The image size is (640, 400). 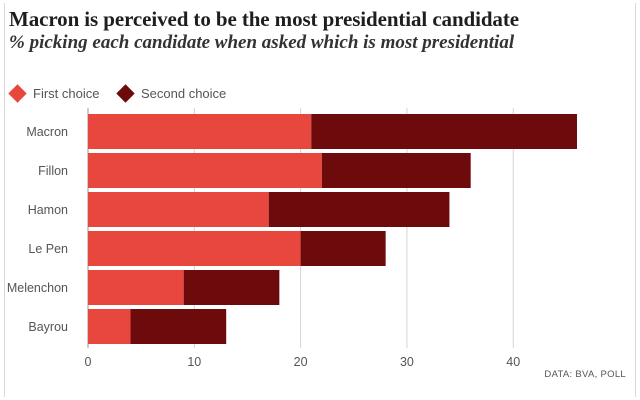 What do you see at coordinates (194, 362) in the screenshot?
I see `x-tick-label-10: 10` at bounding box center [194, 362].